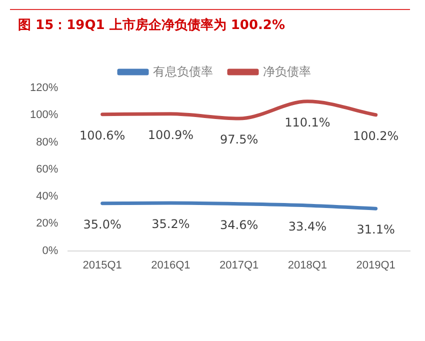 Image resolution: width=425 pixels, height=341 pixels. What do you see at coordinates (102, 135) in the screenshot?
I see `data-label: 100.6%` at bounding box center [102, 135].